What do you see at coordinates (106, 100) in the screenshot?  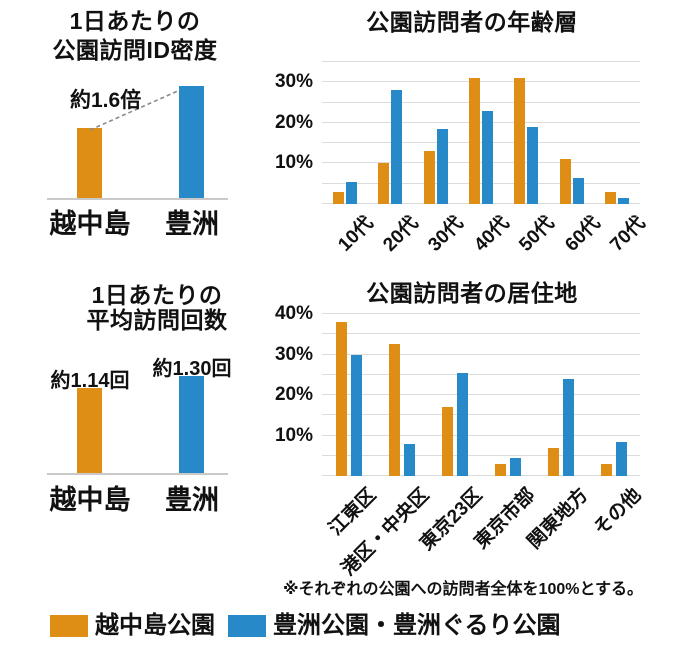 I see `ratio-annotation: 約1.6倍` at bounding box center [106, 100].